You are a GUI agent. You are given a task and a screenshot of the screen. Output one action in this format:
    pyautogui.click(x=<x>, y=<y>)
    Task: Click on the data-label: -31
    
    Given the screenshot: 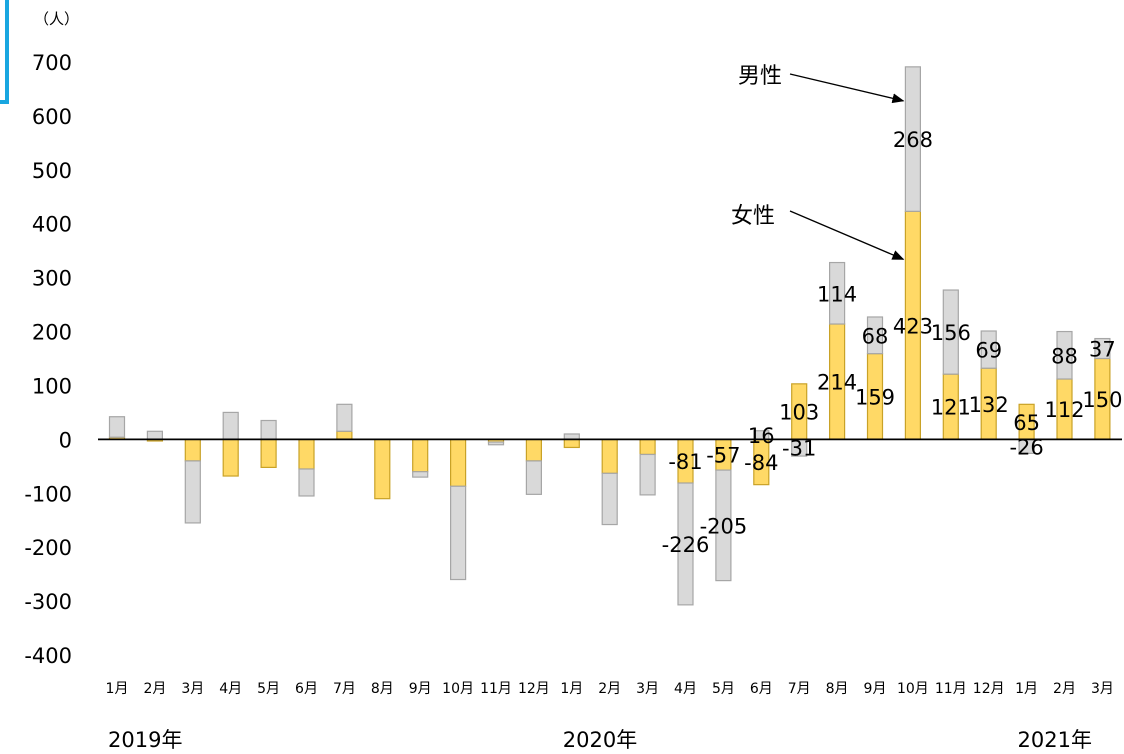 What is the action you would take?
    pyautogui.click(x=799, y=449)
    